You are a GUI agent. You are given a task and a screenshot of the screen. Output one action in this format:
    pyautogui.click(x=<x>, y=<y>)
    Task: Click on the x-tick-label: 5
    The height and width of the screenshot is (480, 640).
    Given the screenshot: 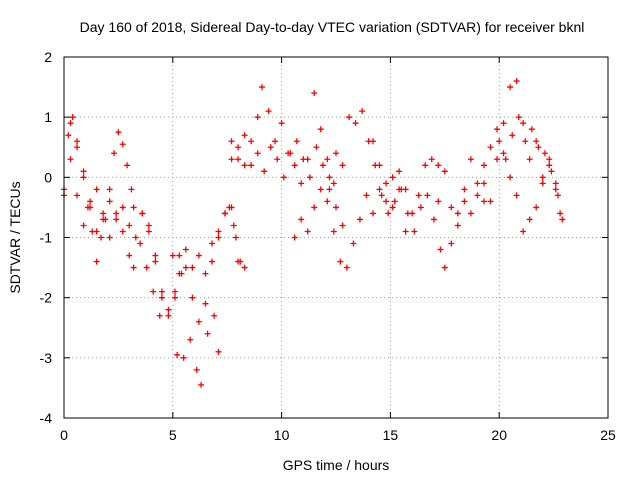 What is the action you would take?
    pyautogui.click(x=173, y=435)
    